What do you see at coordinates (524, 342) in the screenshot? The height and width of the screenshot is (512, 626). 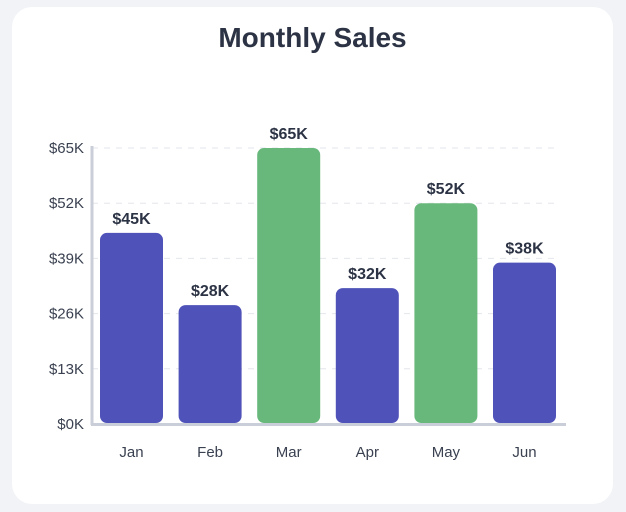 I see `bar-jun` at bounding box center [524, 342].